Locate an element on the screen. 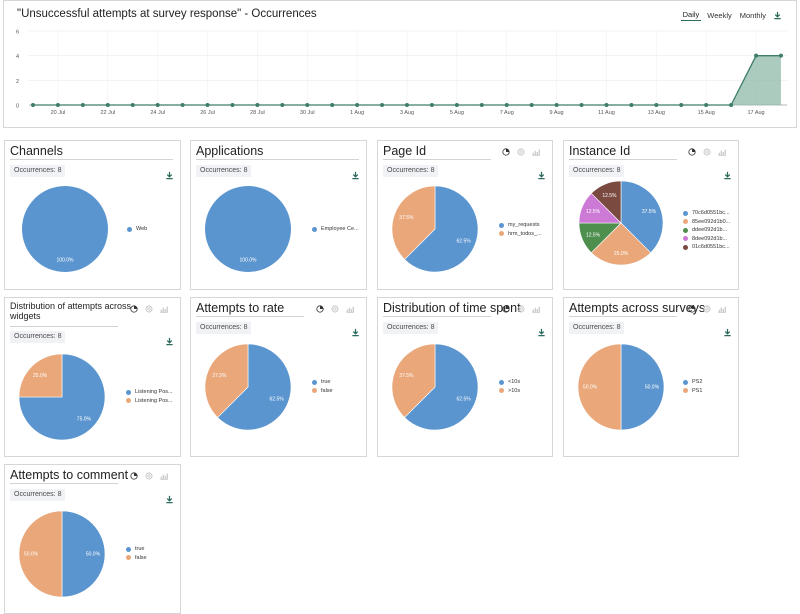  pie-chart: 100.0% is located at coordinates (248, 229).